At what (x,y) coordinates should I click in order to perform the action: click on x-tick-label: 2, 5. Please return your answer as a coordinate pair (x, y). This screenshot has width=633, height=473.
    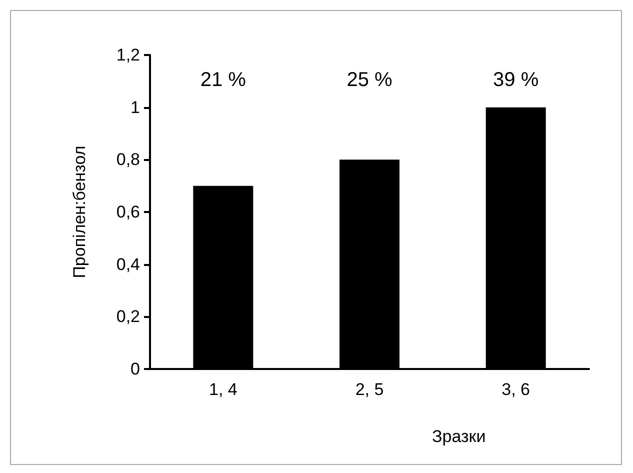
    Looking at the image, I should click on (369, 389).